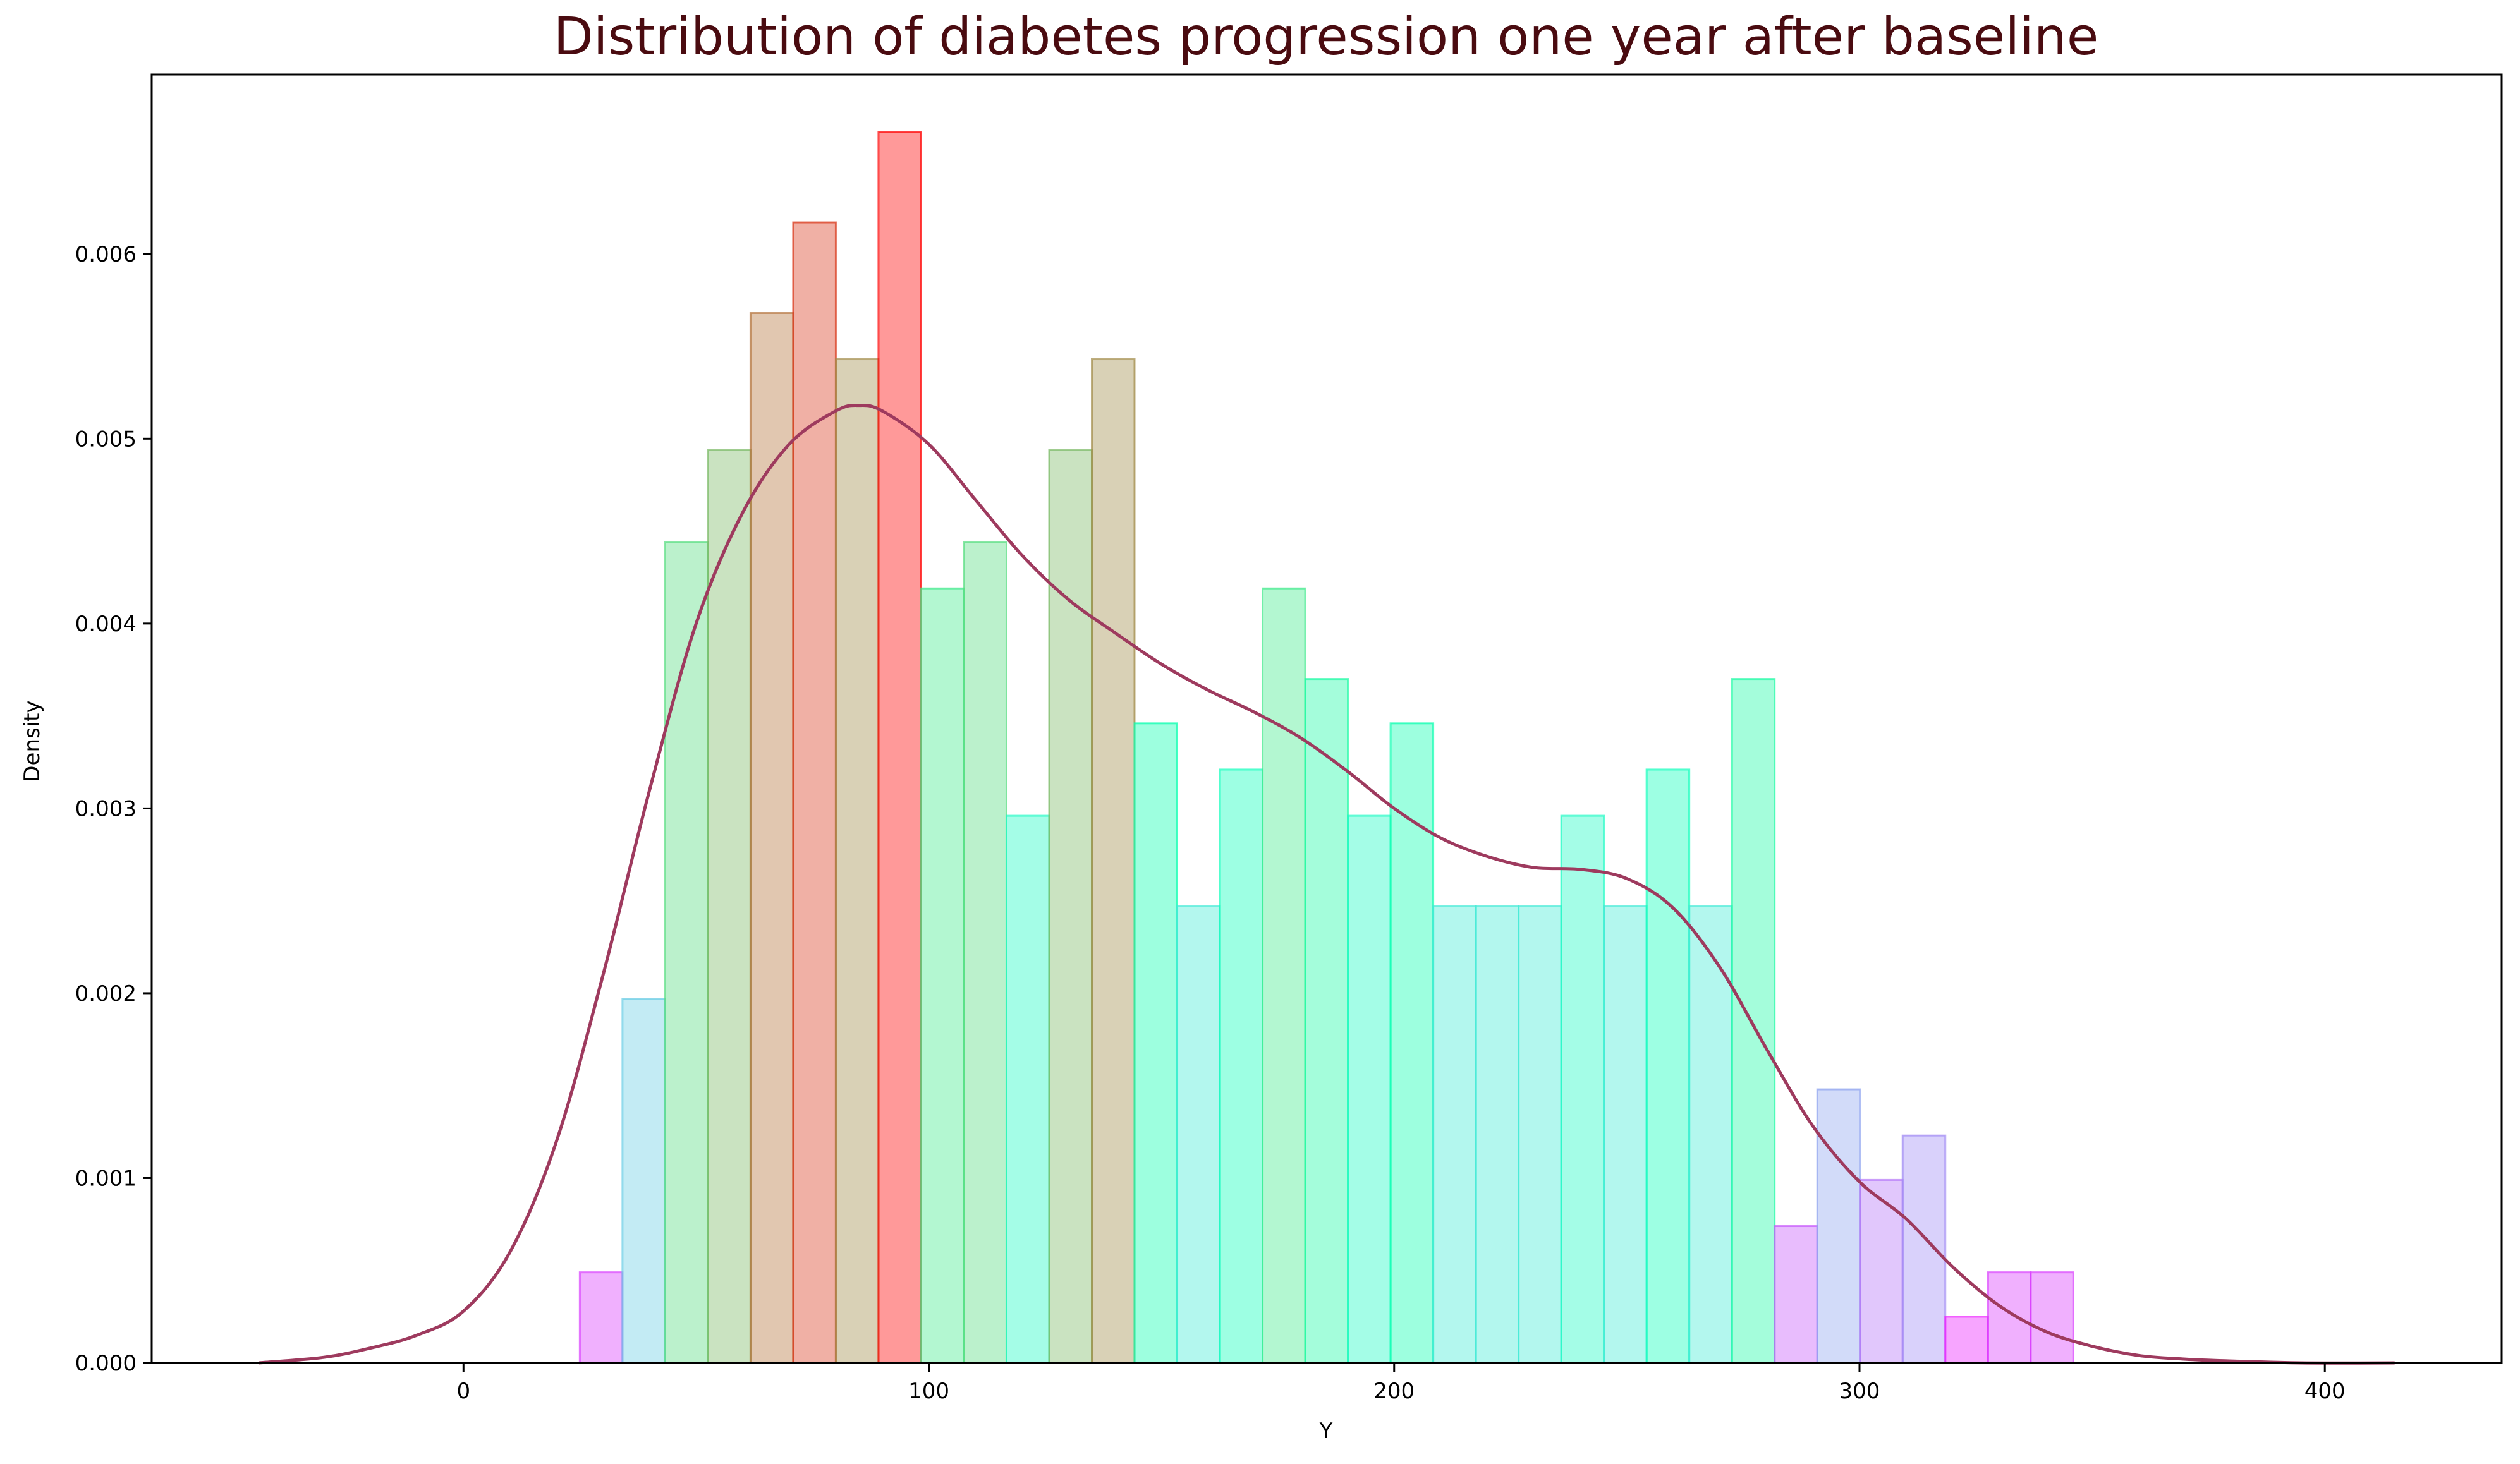 The height and width of the screenshot is (1464, 2520). I want to click on y-tick-label: 0.003, so click(106, 808).